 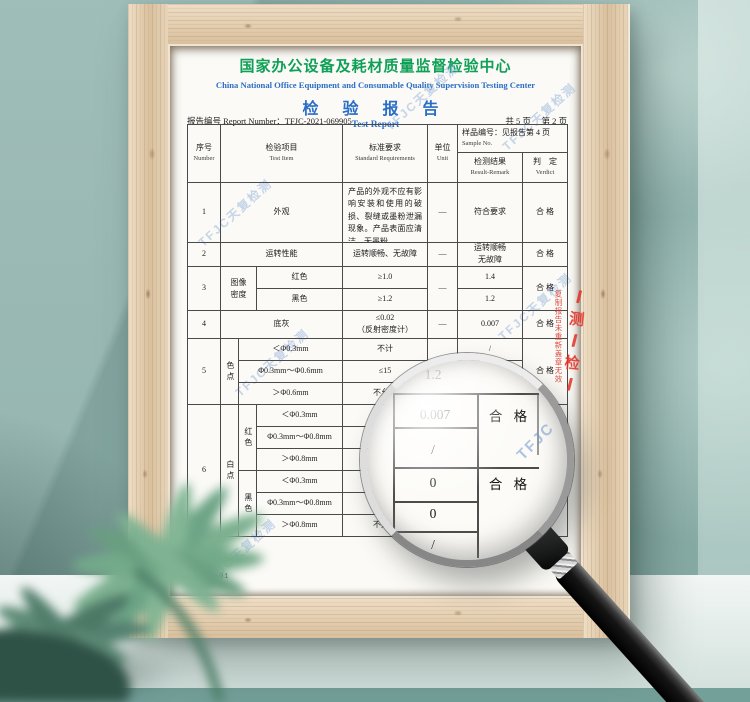 What do you see at coordinates (248, 438) in the screenshot?
I see `cell-r6-group1: 红色` at bounding box center [248, 438].